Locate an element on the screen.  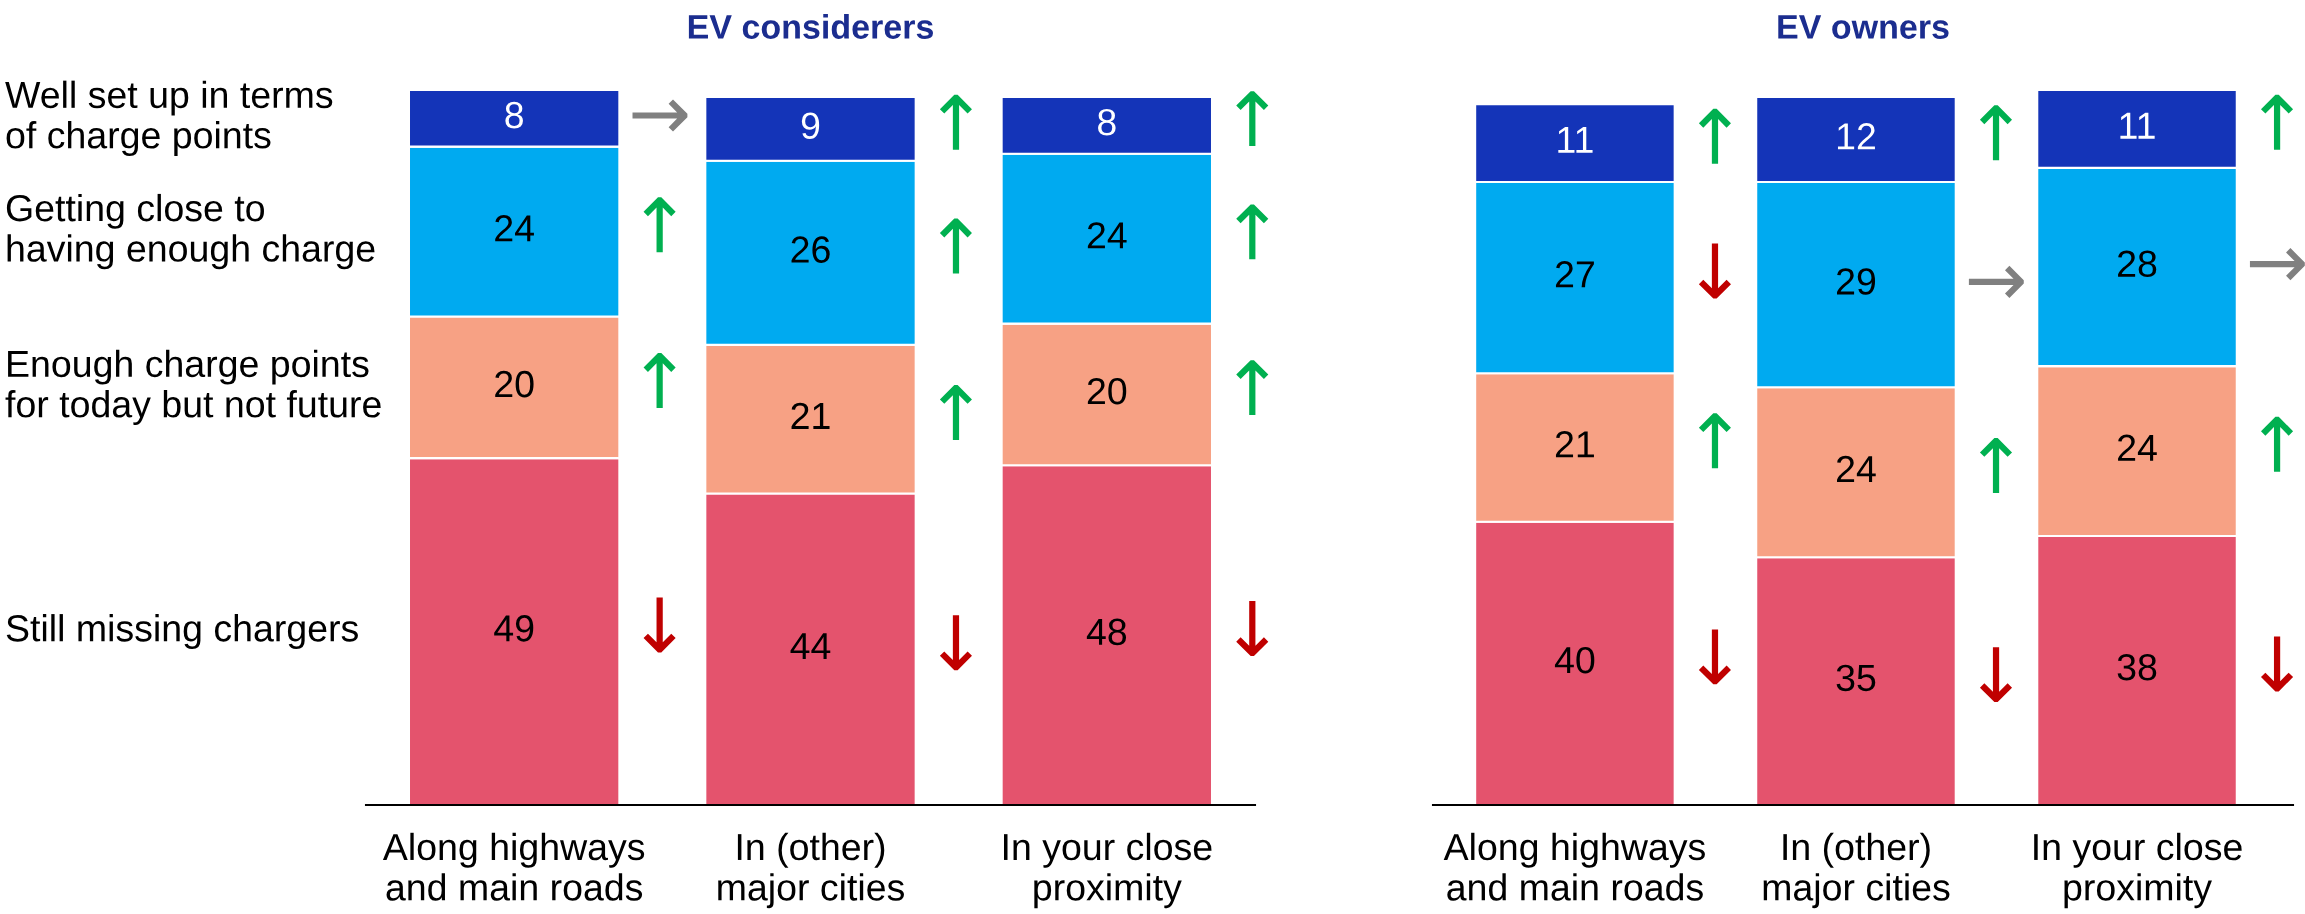
data-label: 35 is located at coordinates (1856, 678).